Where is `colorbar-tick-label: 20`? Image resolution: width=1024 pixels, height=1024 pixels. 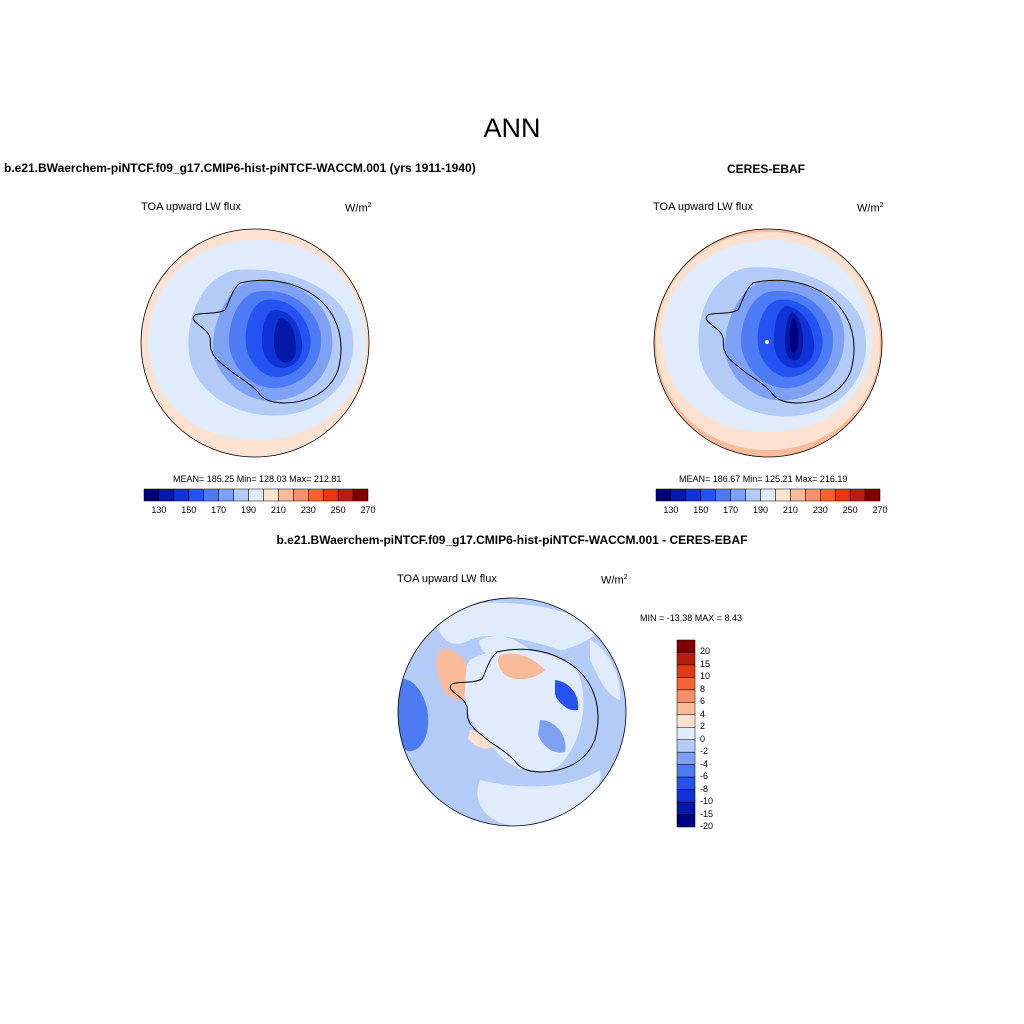
colorbar-tick-label: 20 is located at coordinates (705, 651).